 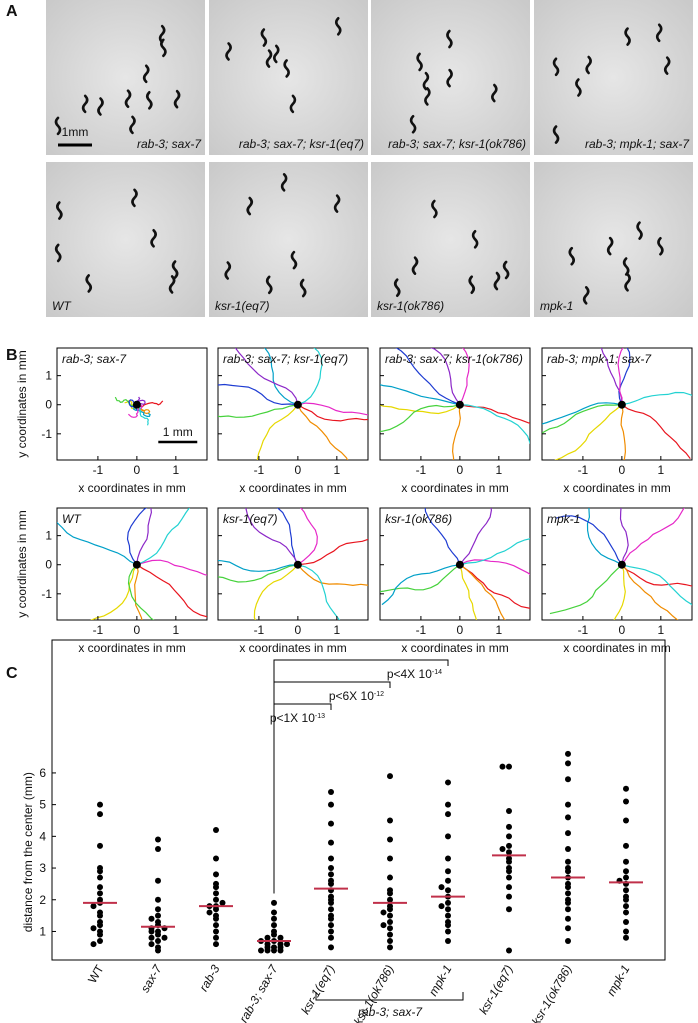 I want to click on p-value-text: p<4X 10, so click(x=409, y=674).